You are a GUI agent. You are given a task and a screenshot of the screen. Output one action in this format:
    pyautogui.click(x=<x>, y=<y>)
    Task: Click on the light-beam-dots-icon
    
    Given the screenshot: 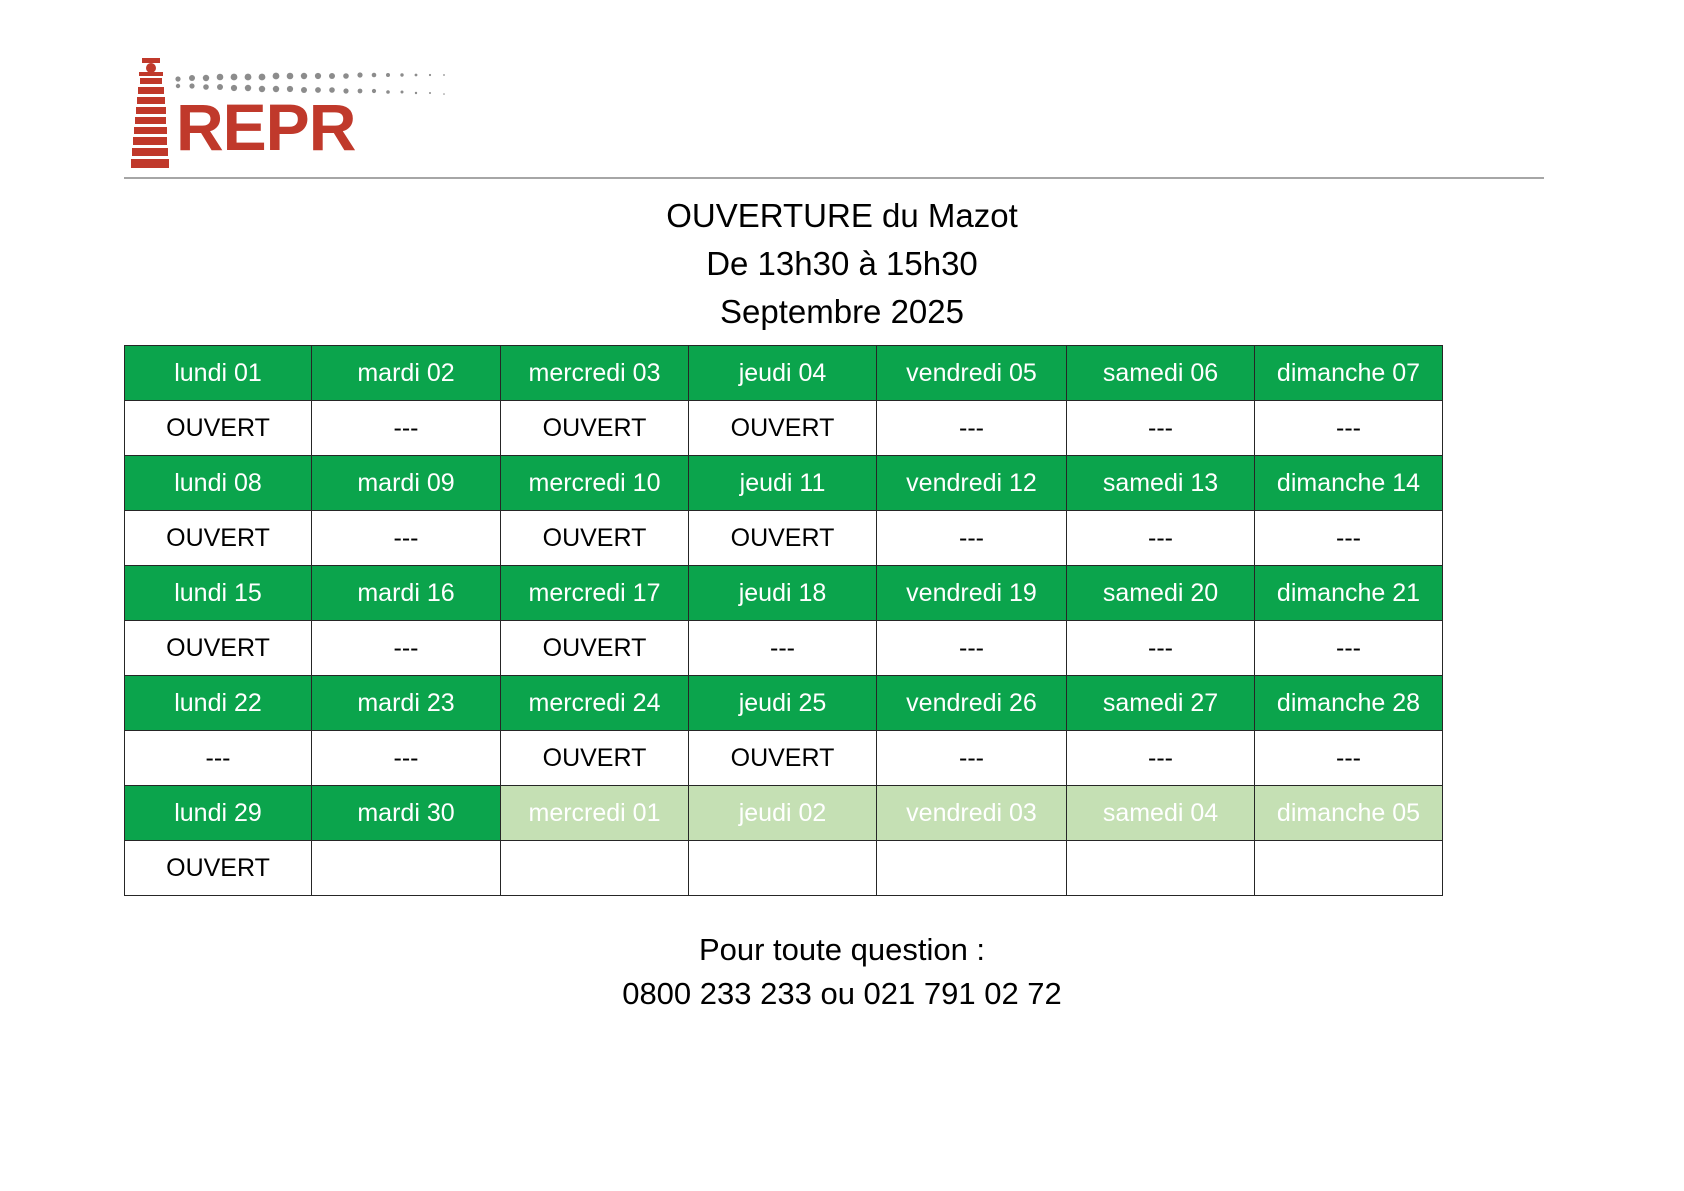 What is the action you would take?
    pyautogui.click(x=310, y=83)
    